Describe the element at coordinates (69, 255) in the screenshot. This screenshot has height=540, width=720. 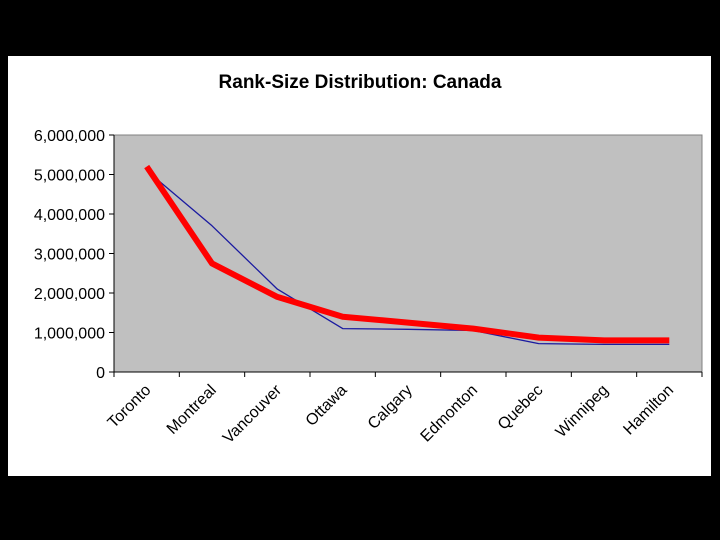
I see `y-tick-label: 3,000,000` at that location.